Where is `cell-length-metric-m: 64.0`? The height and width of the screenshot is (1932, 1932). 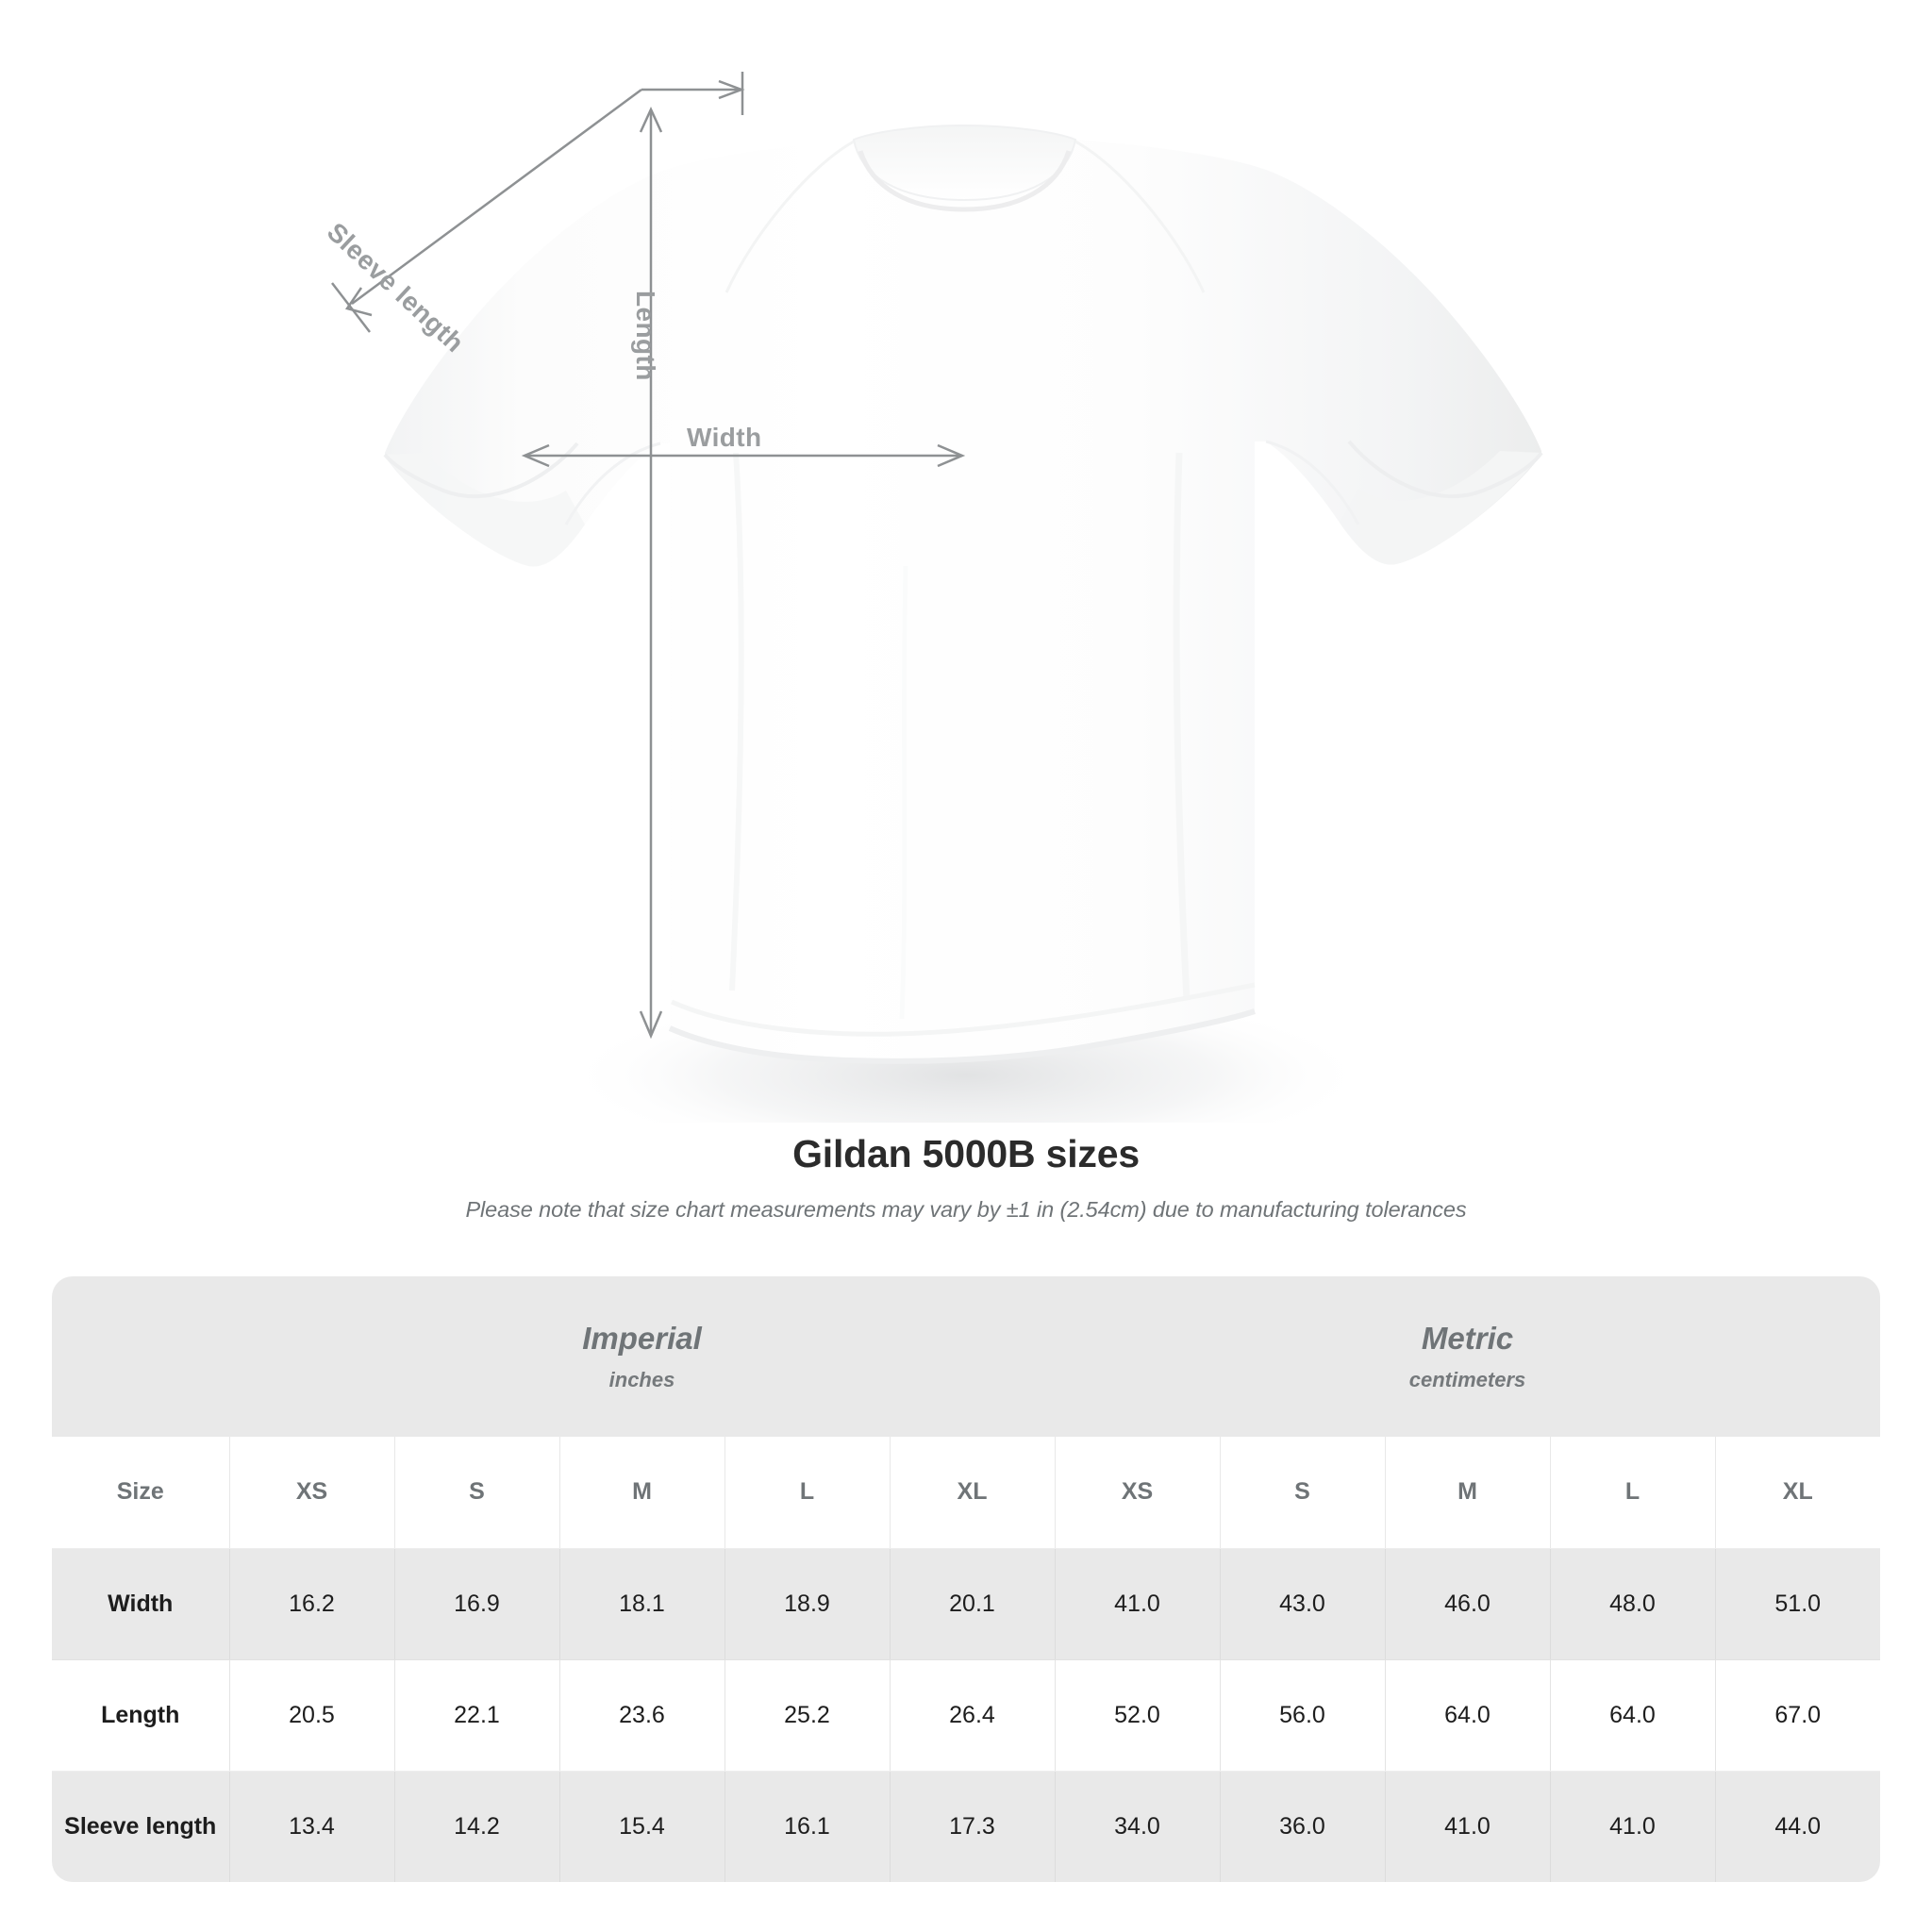 cell-length-metric-m: 64.0 is located at coordinates (1468, 1716).